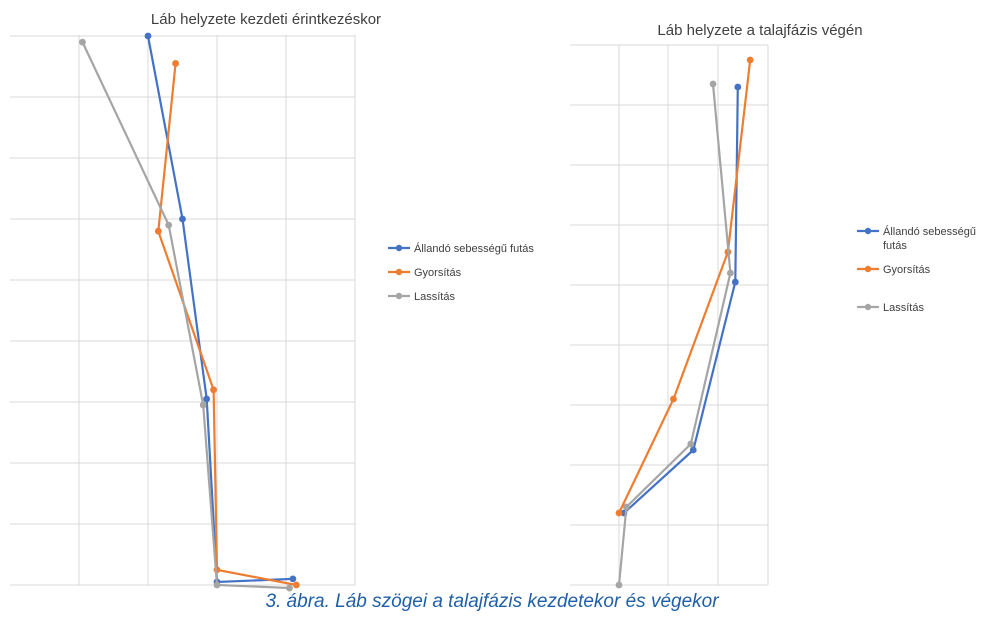  I want to click on chart-1-title: Láb helyzete kezdeti érintkezéskor, so click(266, 19).